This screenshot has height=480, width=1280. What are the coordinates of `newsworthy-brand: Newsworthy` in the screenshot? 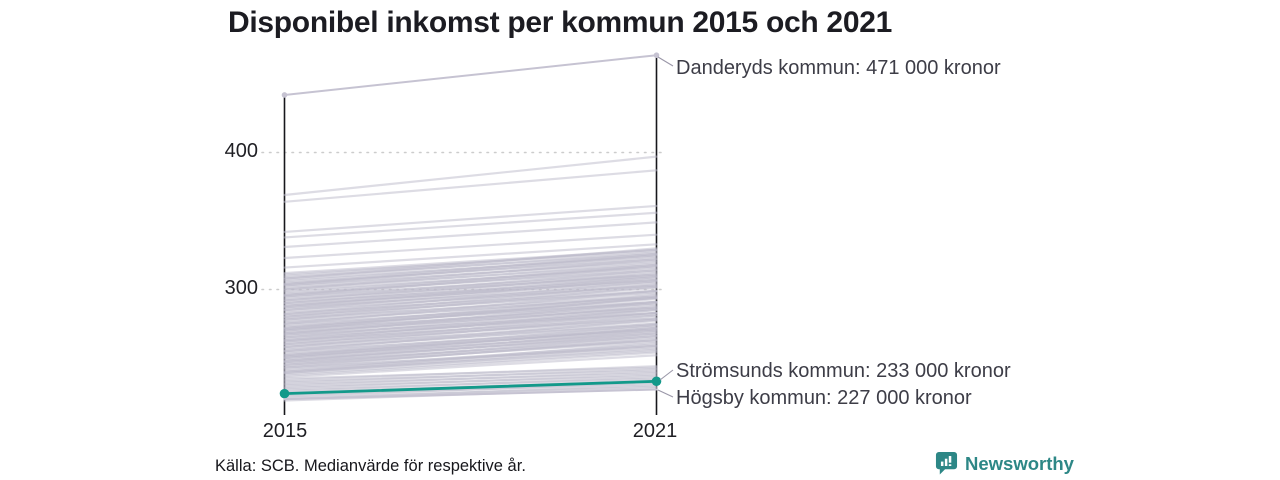 It's located at (1004, 463).